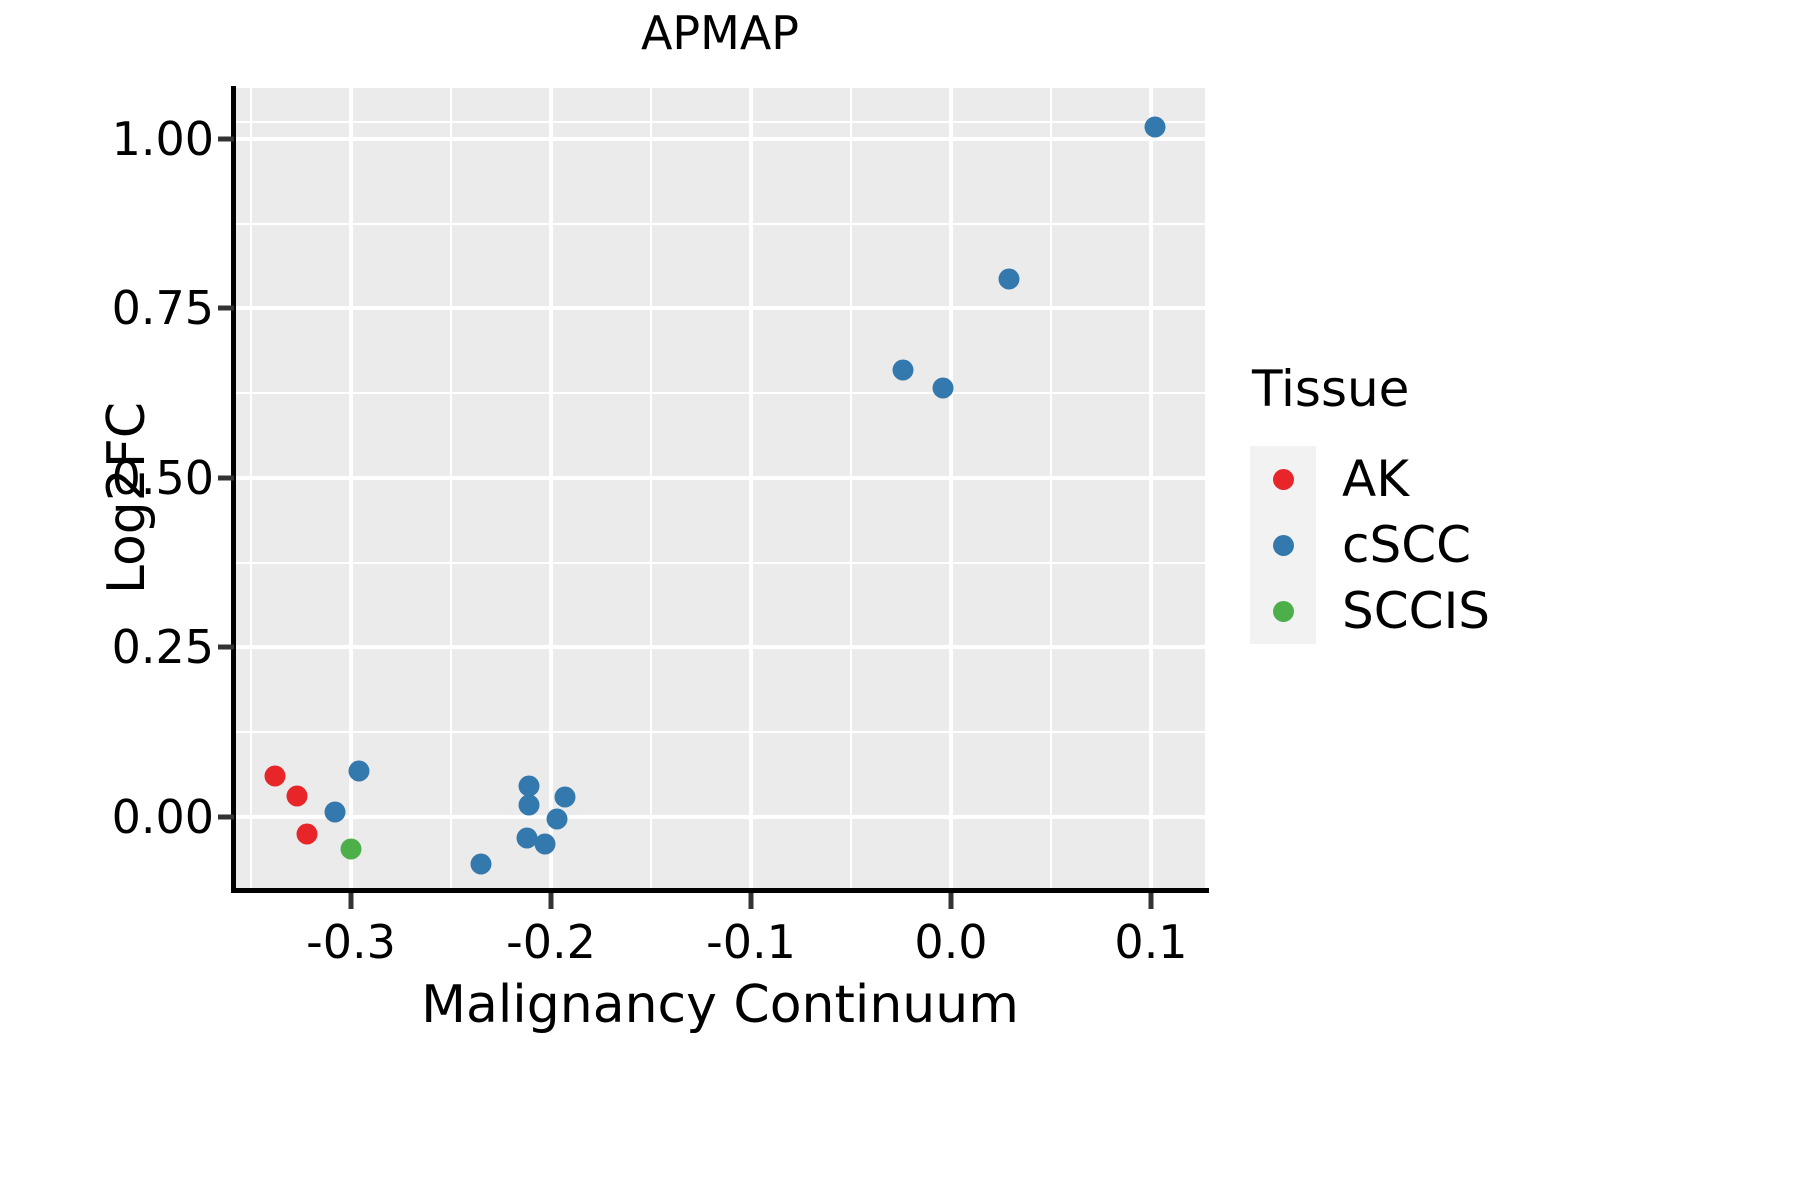 This screenshot has width=1800, height=1200. I want to click on x-axis-tick-label: -0.1, so click(751, 942).